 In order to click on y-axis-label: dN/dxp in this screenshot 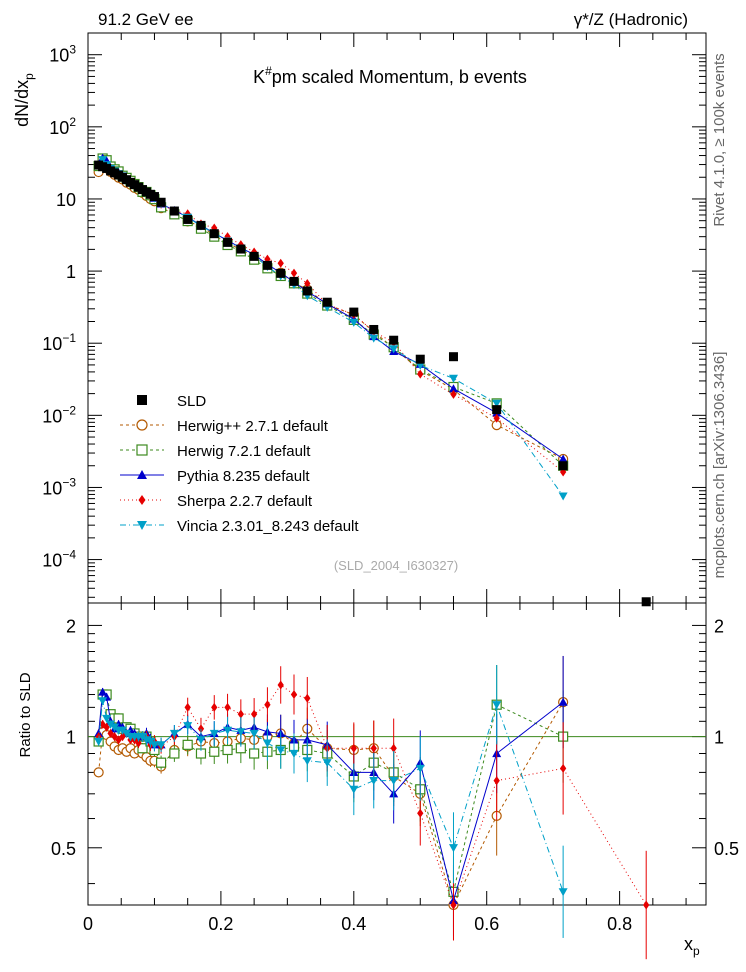, I will do `click(24, 100)`.